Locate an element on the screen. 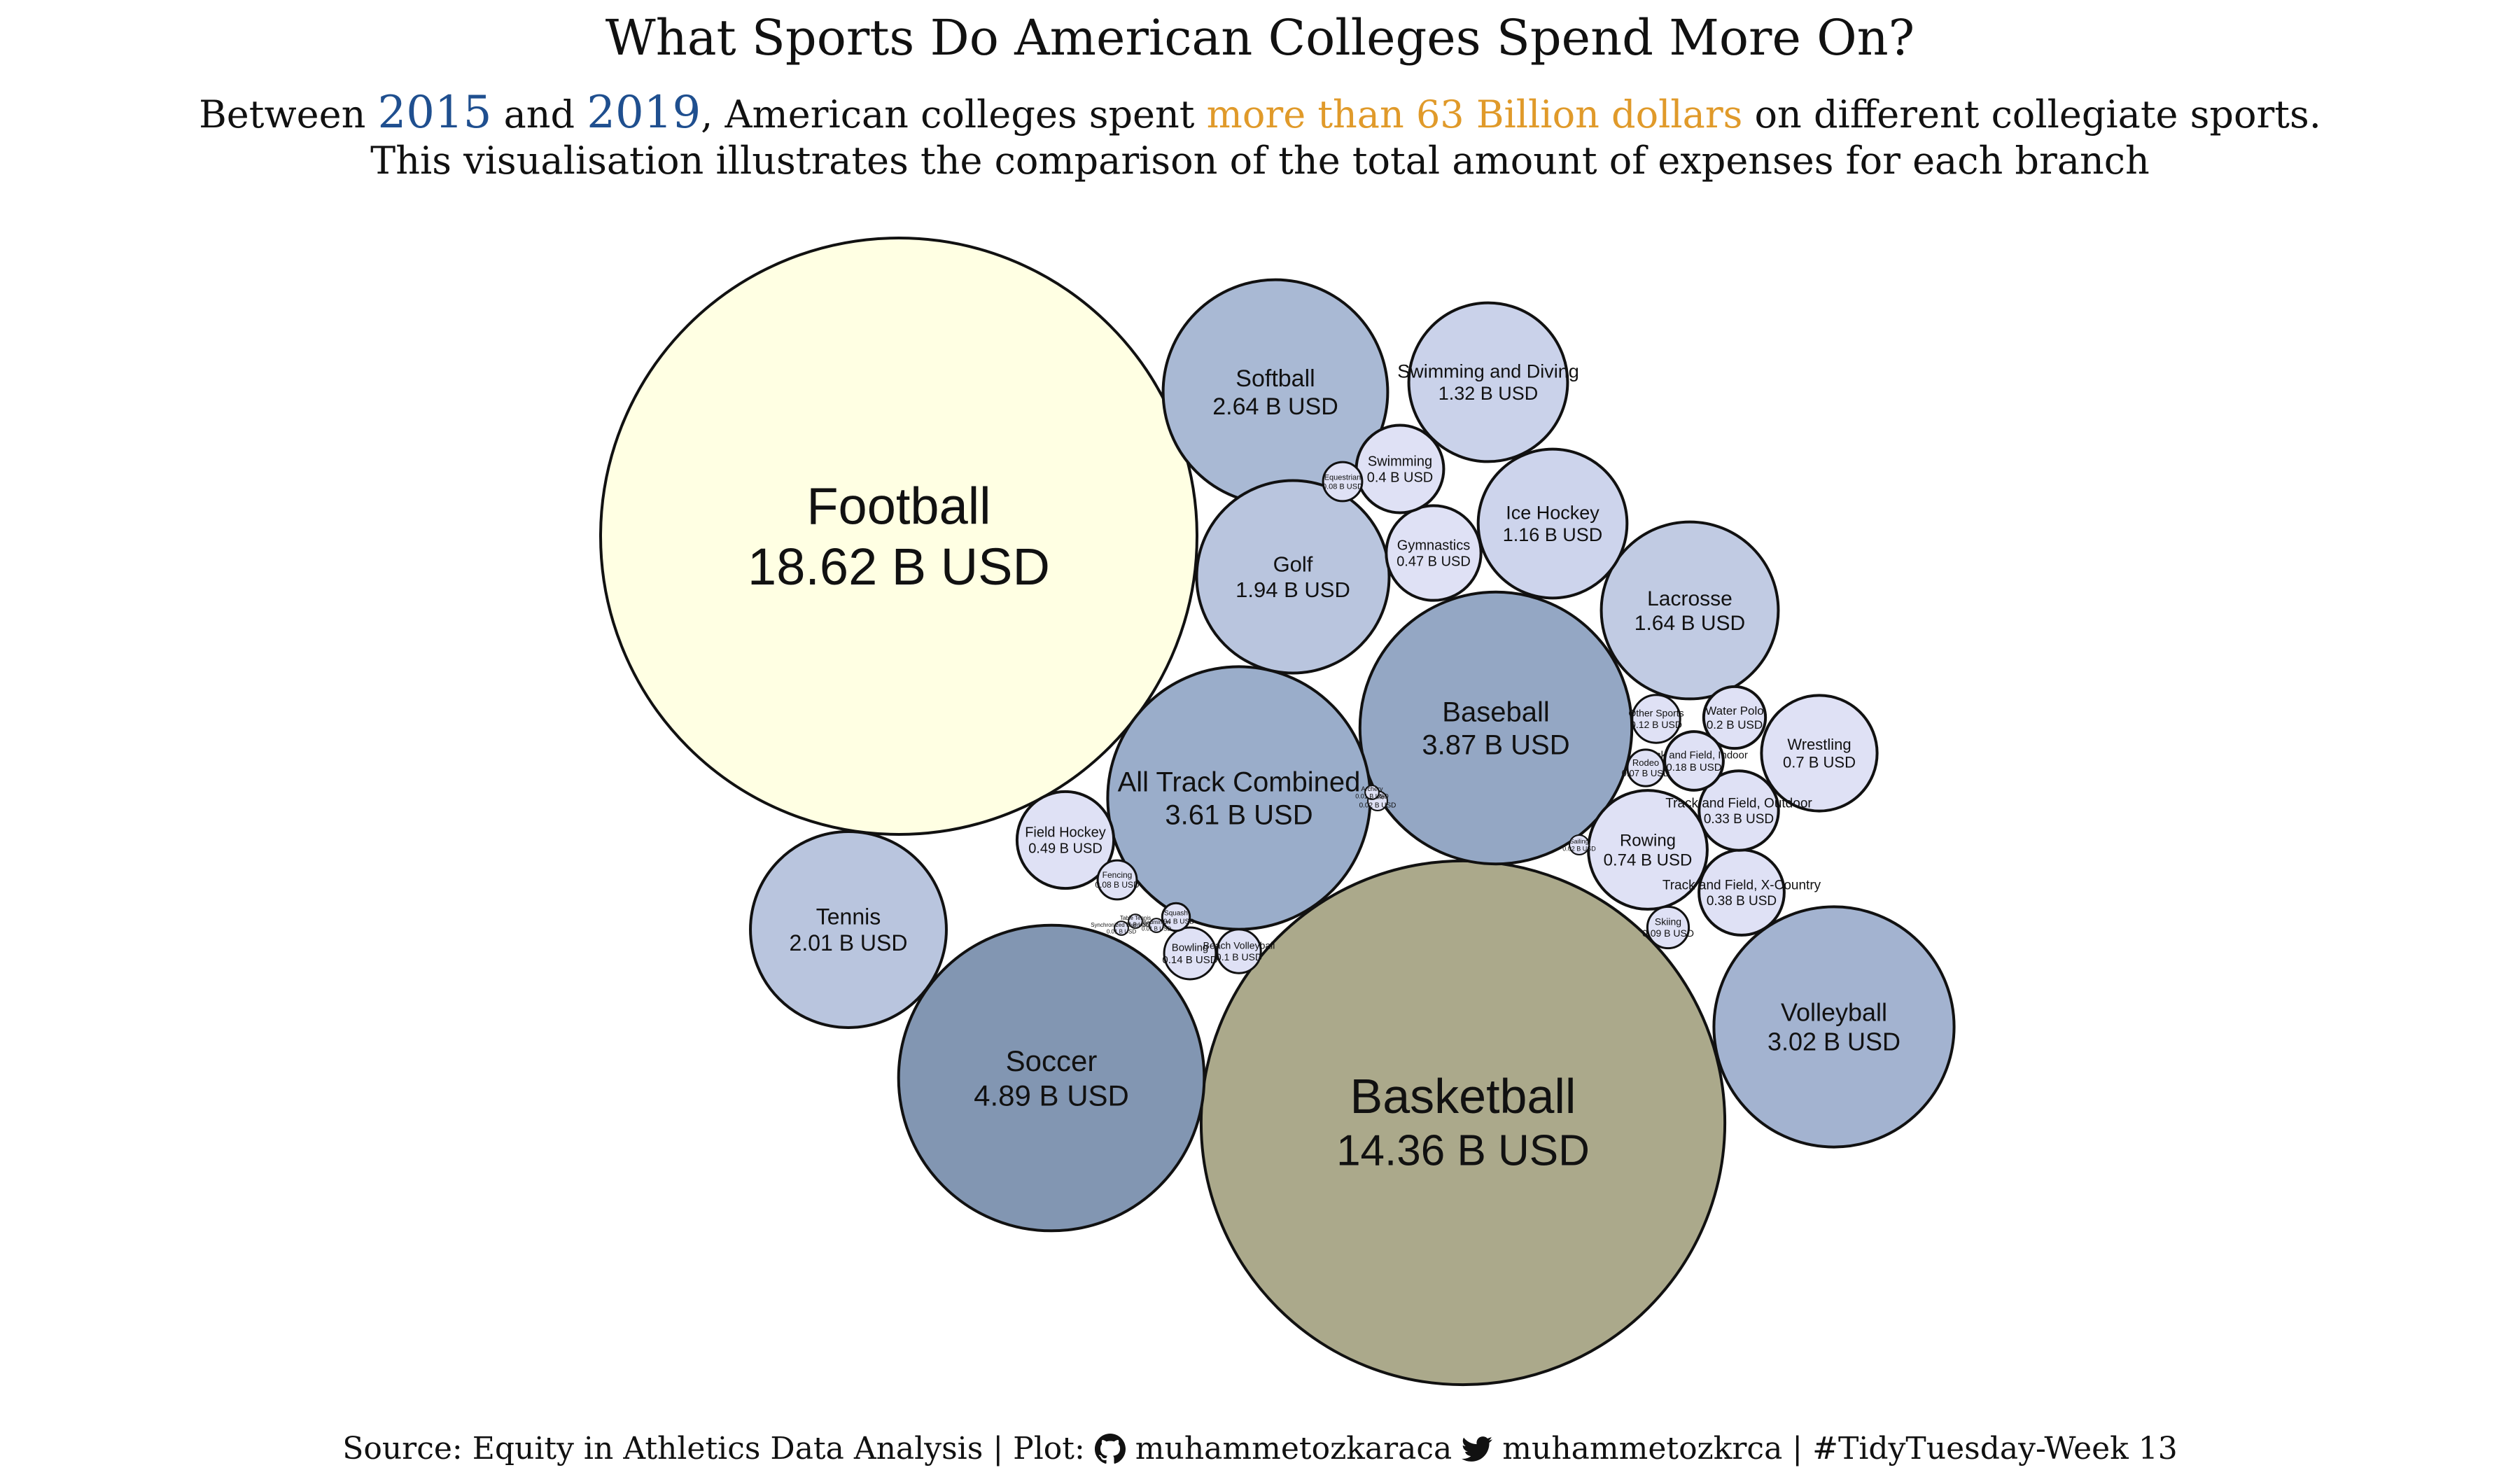 The height and width of the screenshot is (1470, 2520). bubble-circle-fencing is located at coordinates (1117, 880).